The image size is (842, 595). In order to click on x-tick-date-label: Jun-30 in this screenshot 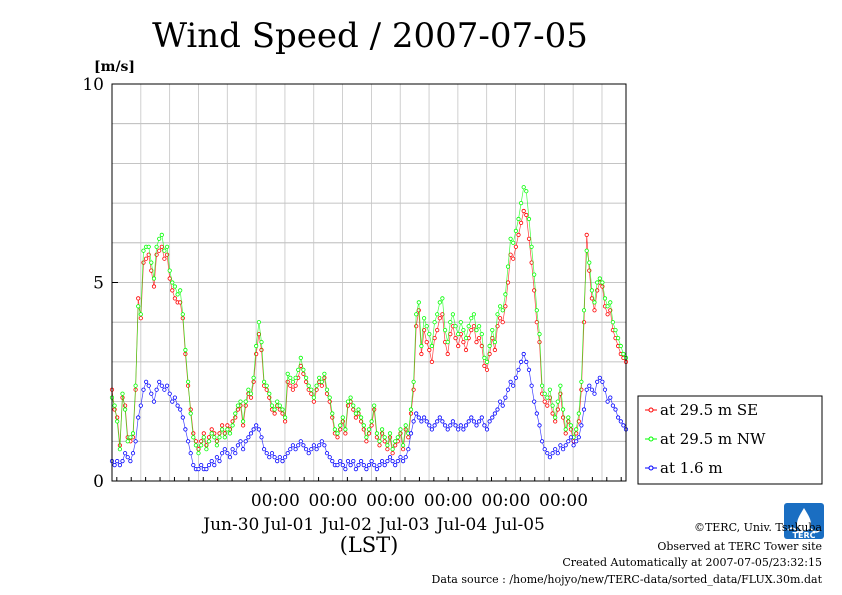, I will do `click(230, 525)`.